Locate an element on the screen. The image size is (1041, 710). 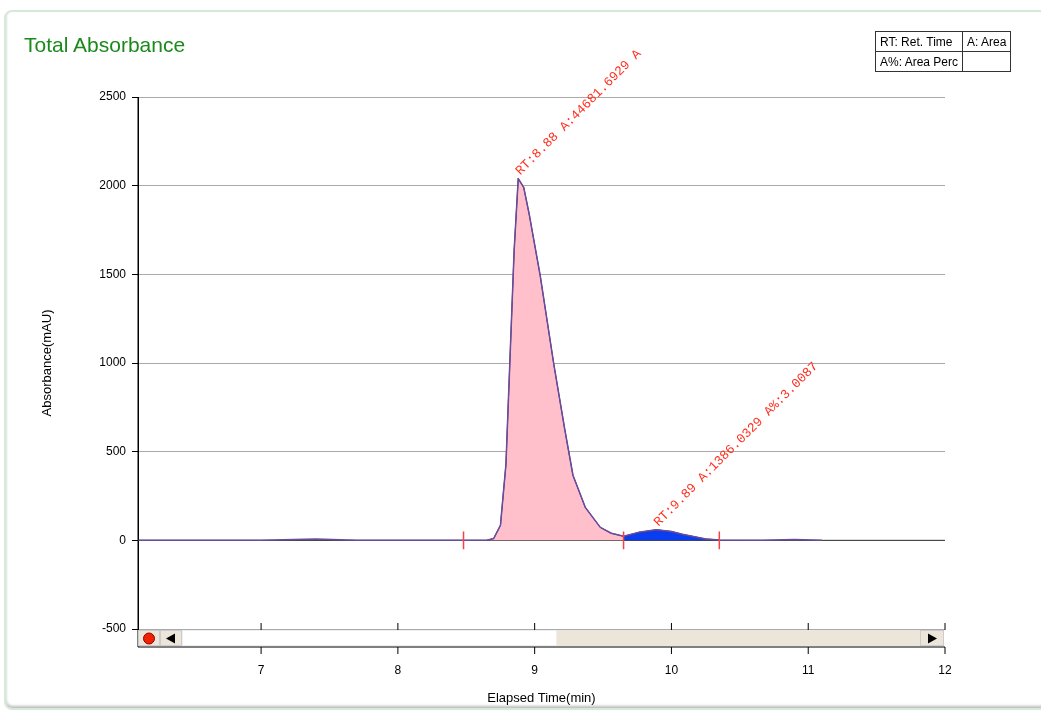
text: A: Area is located at coordinates (986, 41).